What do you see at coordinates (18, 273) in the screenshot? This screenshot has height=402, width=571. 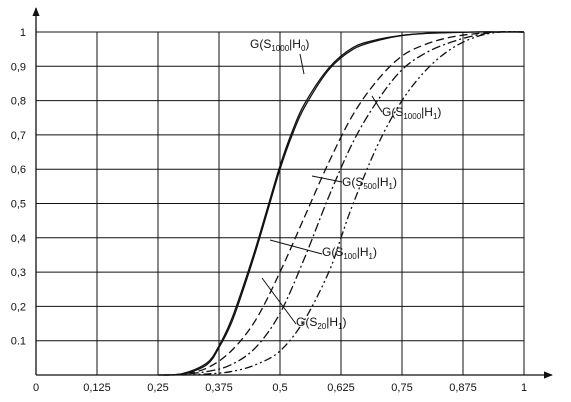 I see `y-tick-label: 0,3` at bounding box center [18, 273].